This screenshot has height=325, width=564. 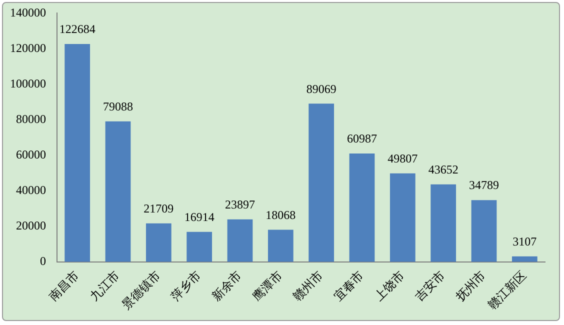 What do you see at coordinates (118, 107) in the screenshot?
I see `data-label: 79088` at bounding box center [118, 107].